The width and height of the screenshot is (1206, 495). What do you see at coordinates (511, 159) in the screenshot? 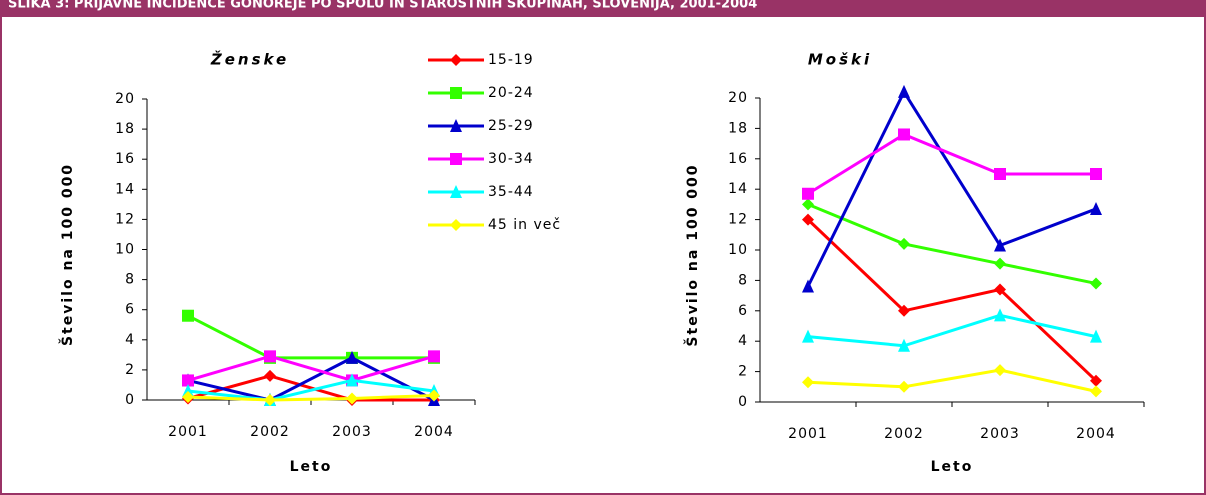
I see `legend-label: 30-34` at bounding box center [511, 159].